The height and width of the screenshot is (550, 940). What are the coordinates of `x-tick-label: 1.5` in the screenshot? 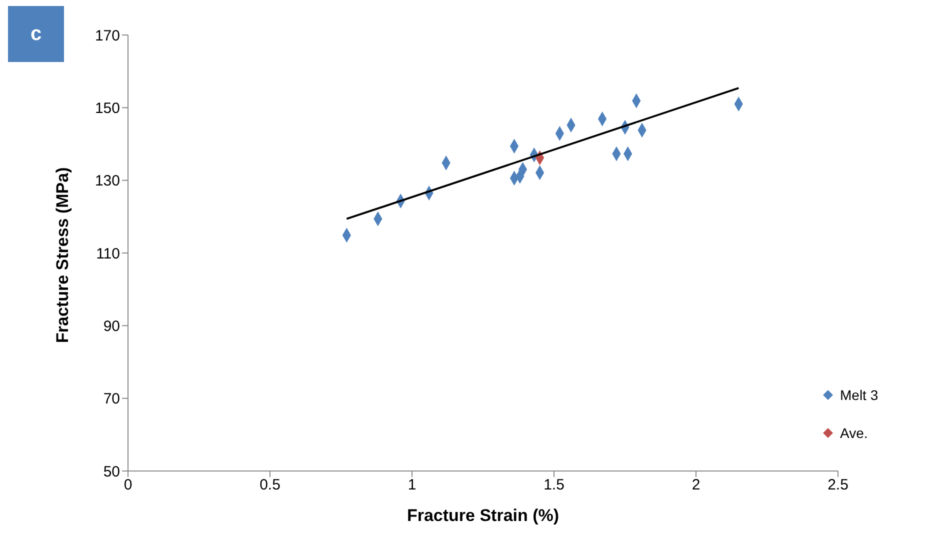 It's located at (554, 485).